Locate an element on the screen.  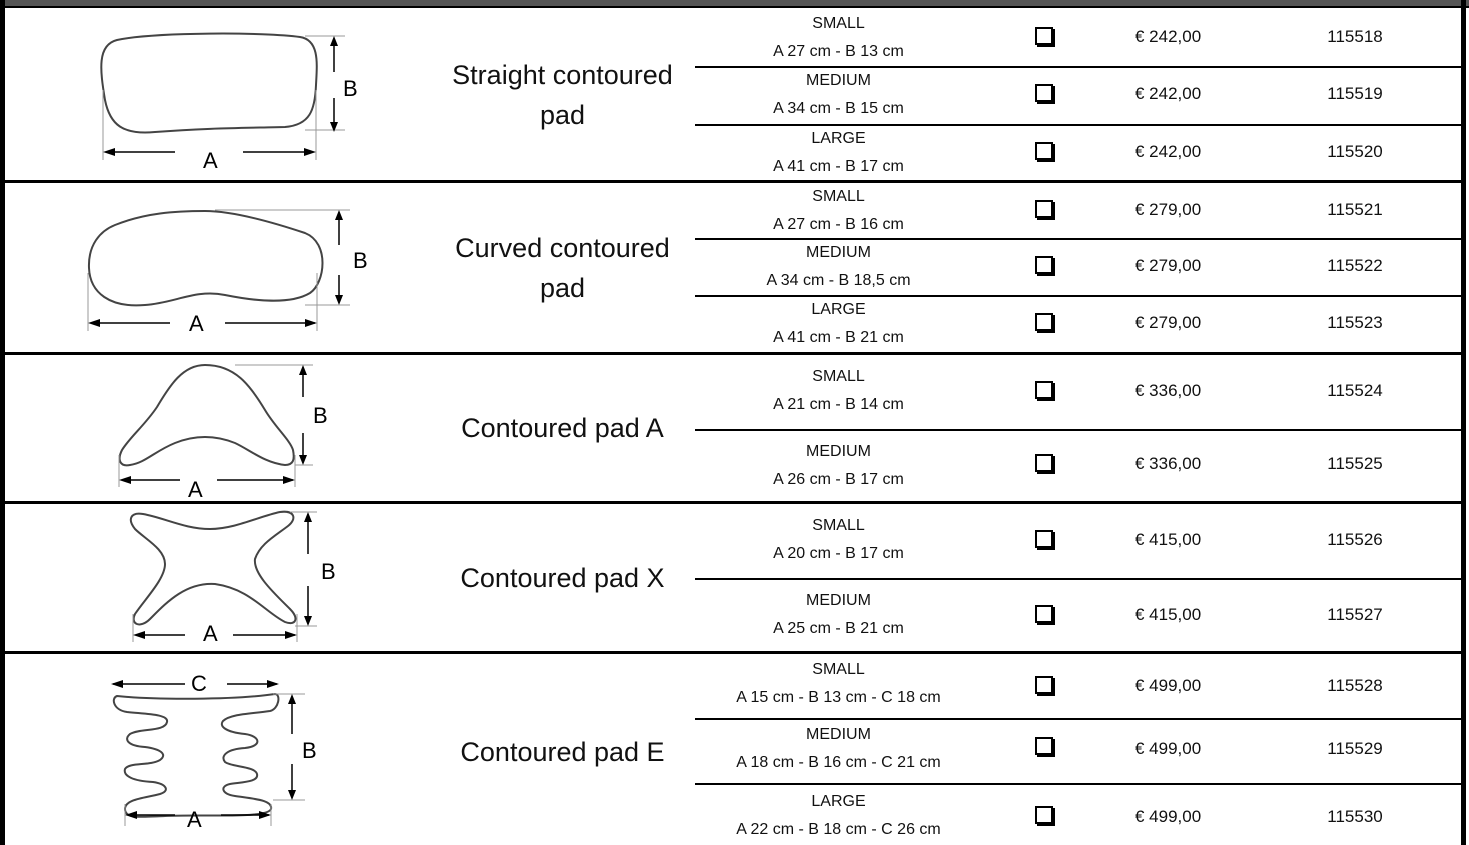
product-code: 115525 is located at coordinates (1355, 463).